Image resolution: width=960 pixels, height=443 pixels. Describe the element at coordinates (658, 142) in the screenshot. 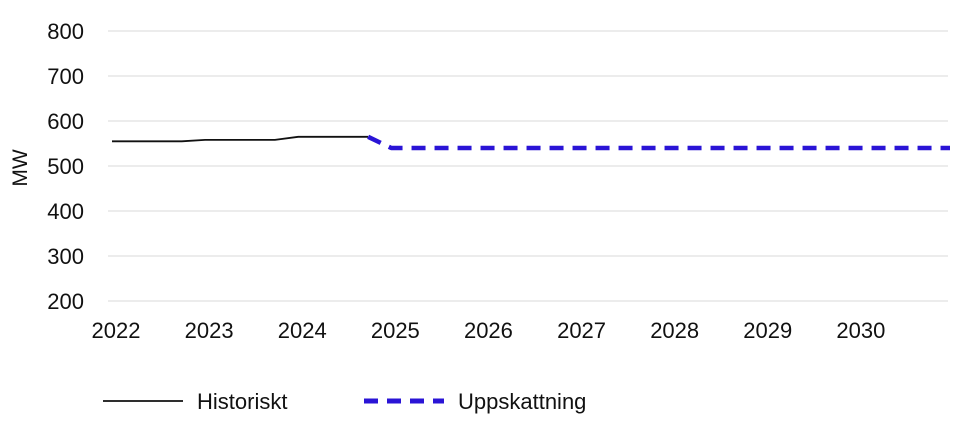

I see `series-line-uppskattning` at that location.